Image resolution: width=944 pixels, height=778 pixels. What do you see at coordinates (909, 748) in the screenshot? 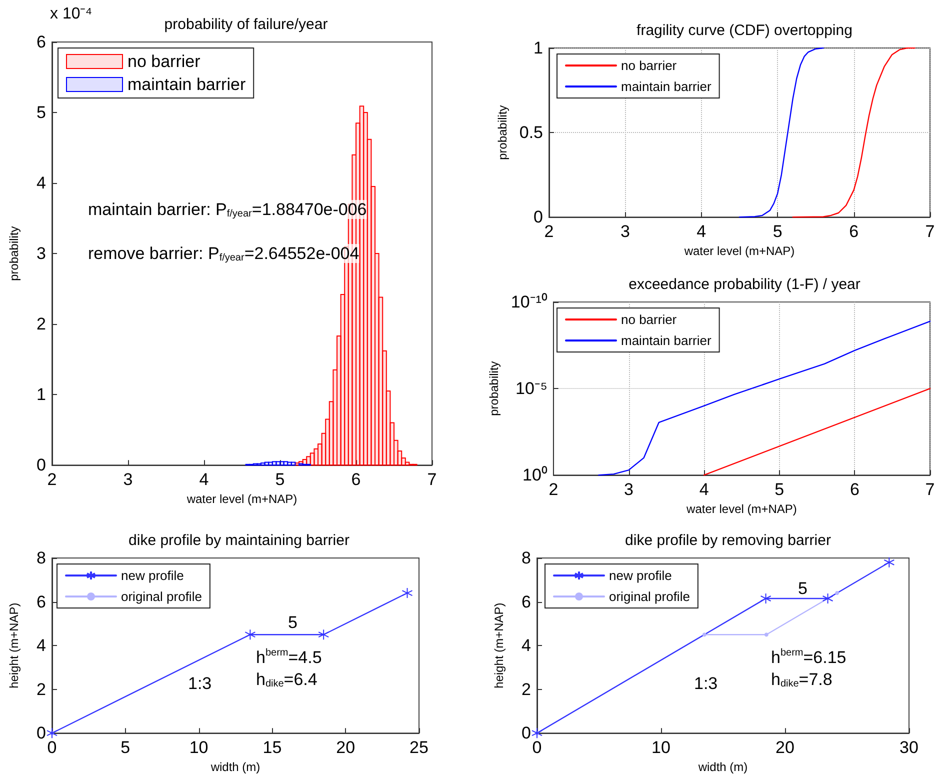
I see `x-tick-label: 30` at bounding box center [909, 748].